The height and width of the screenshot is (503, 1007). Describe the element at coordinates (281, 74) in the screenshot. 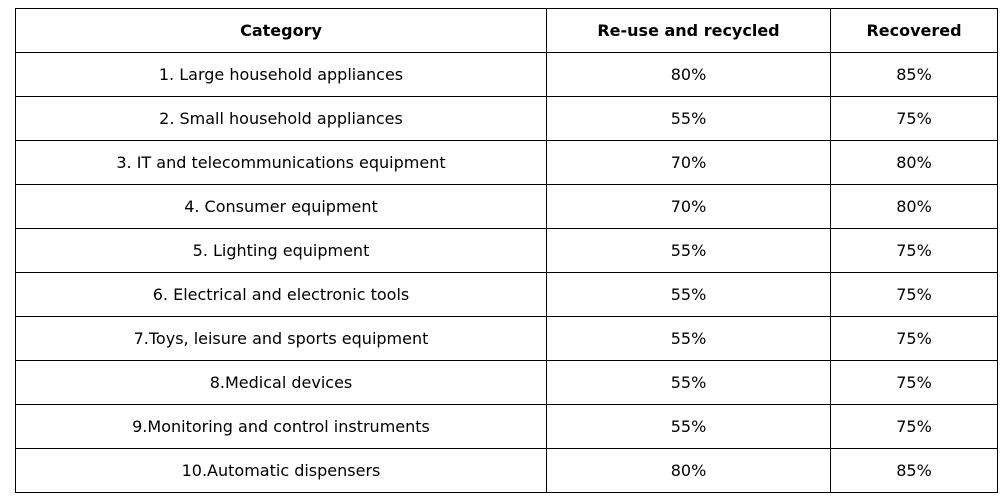

I see `category-cell: 1. Large household appliances` at that location.